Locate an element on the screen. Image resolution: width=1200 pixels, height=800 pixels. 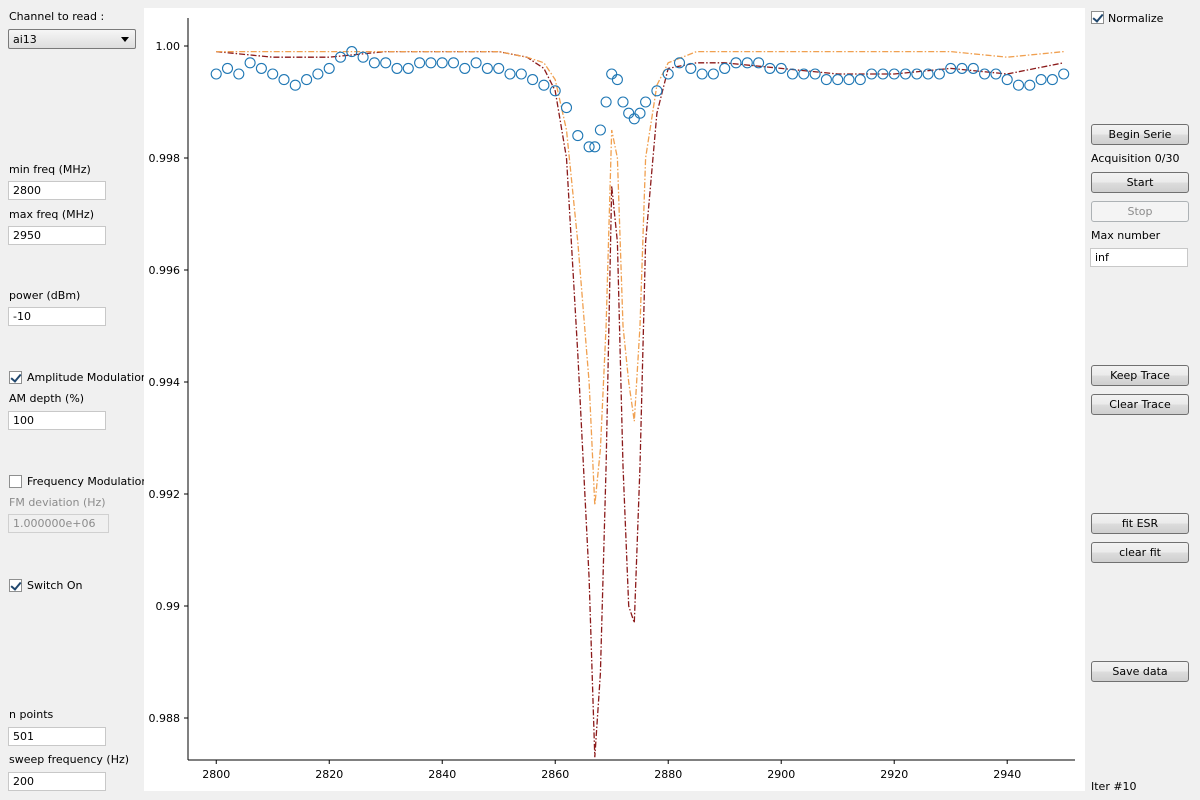
max-freq-label: max freq (MHz) is located at coordinates (51, 214).